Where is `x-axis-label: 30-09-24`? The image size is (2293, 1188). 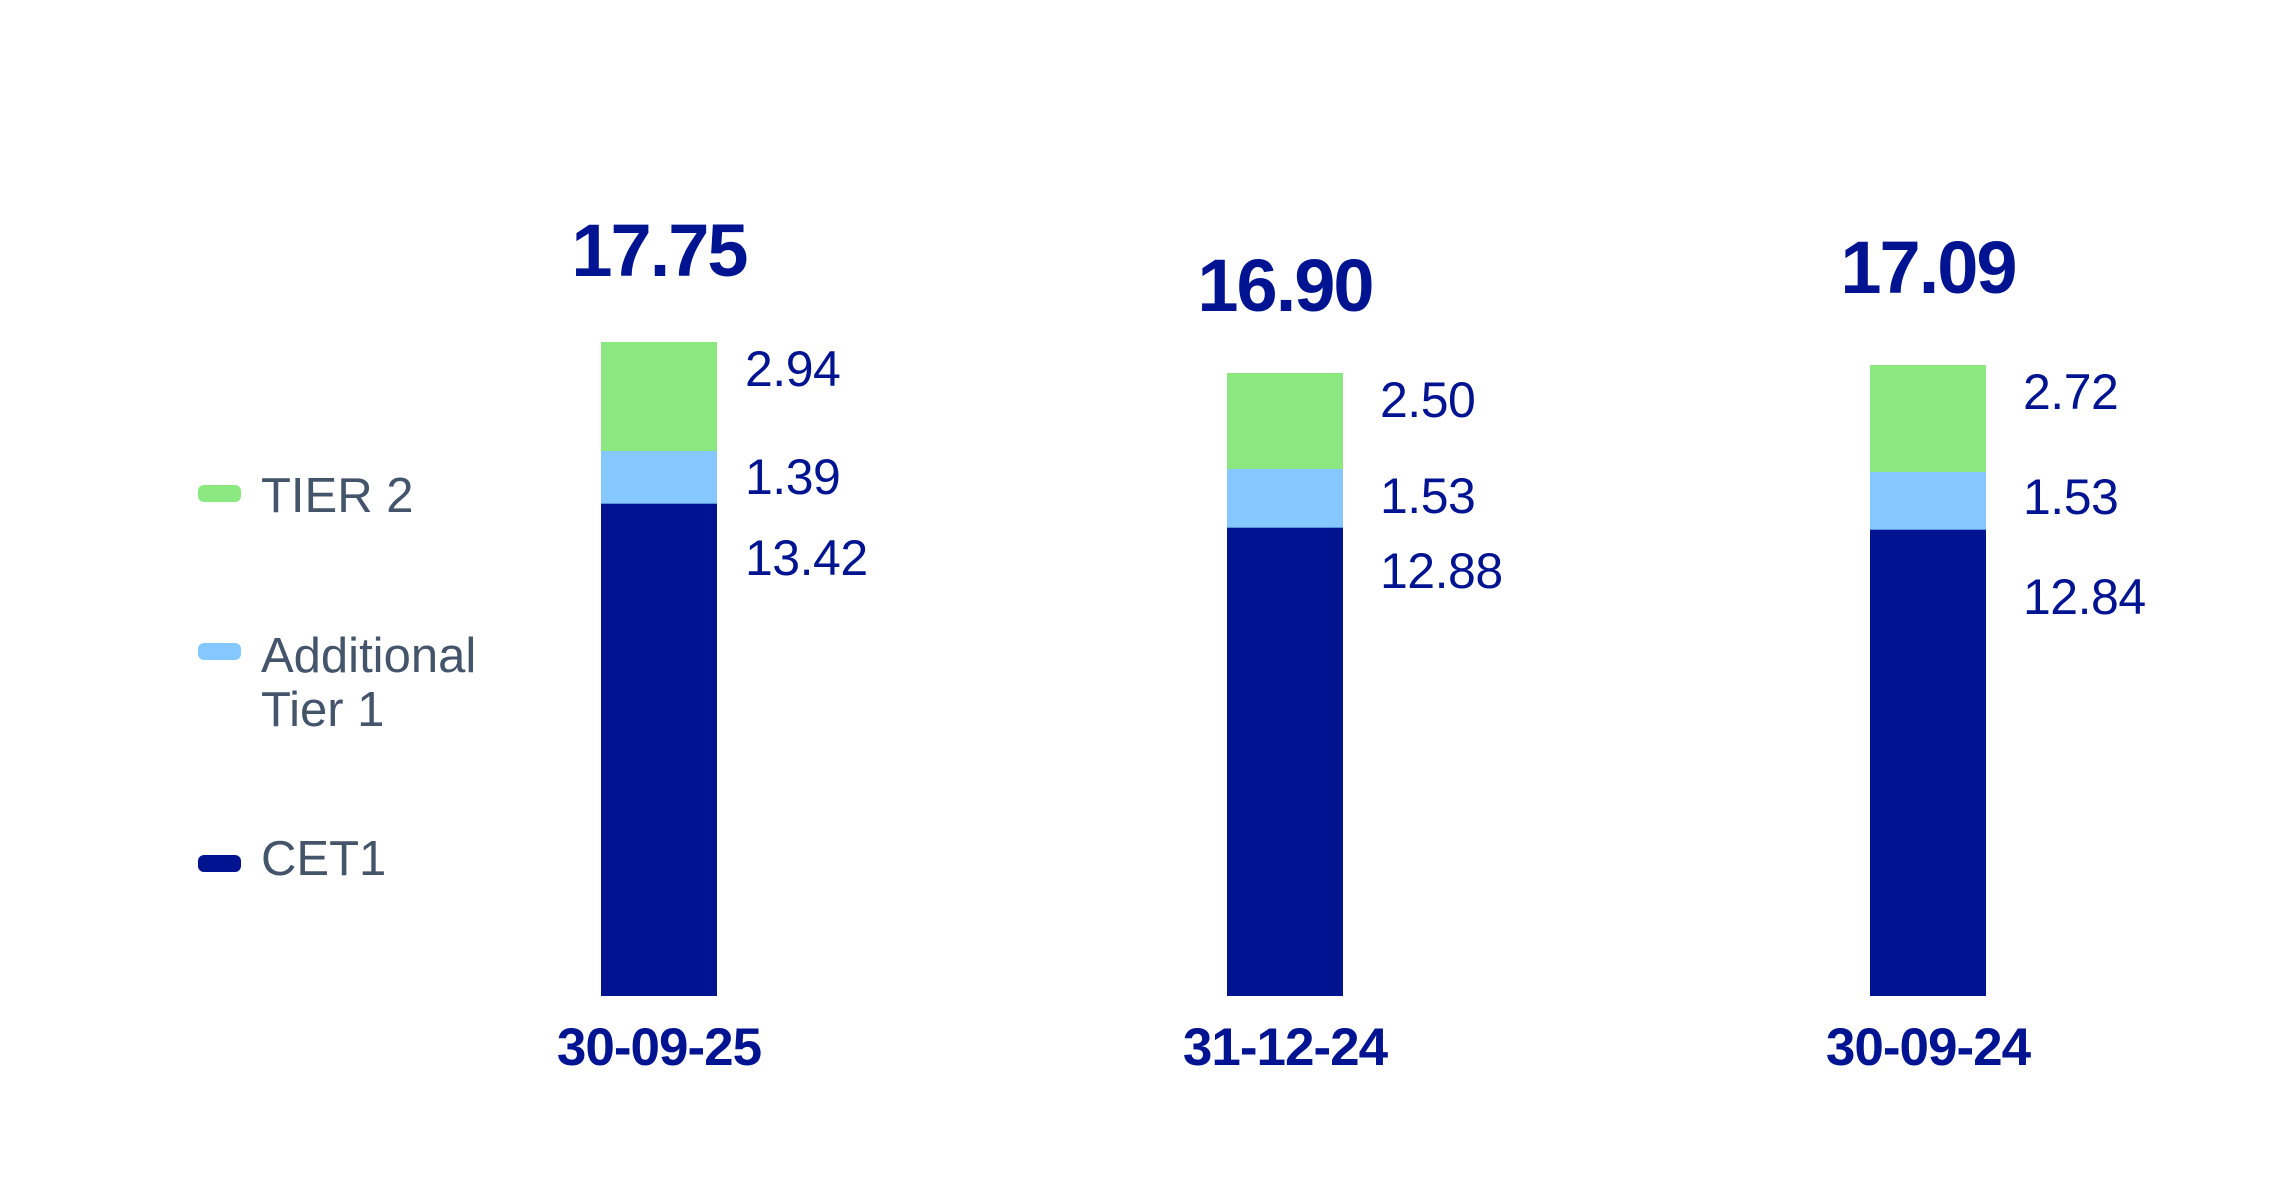 x-axis-label: 30-09-24 is located at coordinates (1928, 1047).